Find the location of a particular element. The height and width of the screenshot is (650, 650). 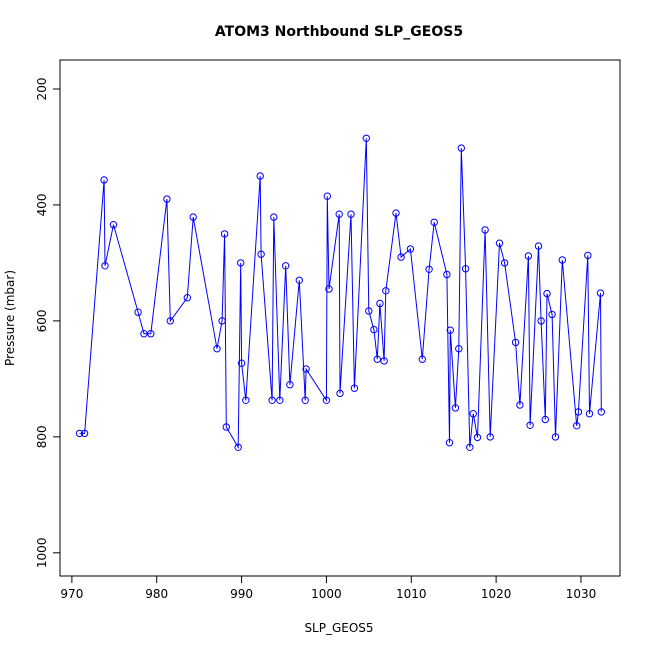

x-tick-label: 990 is located at coordinates (241, 594).